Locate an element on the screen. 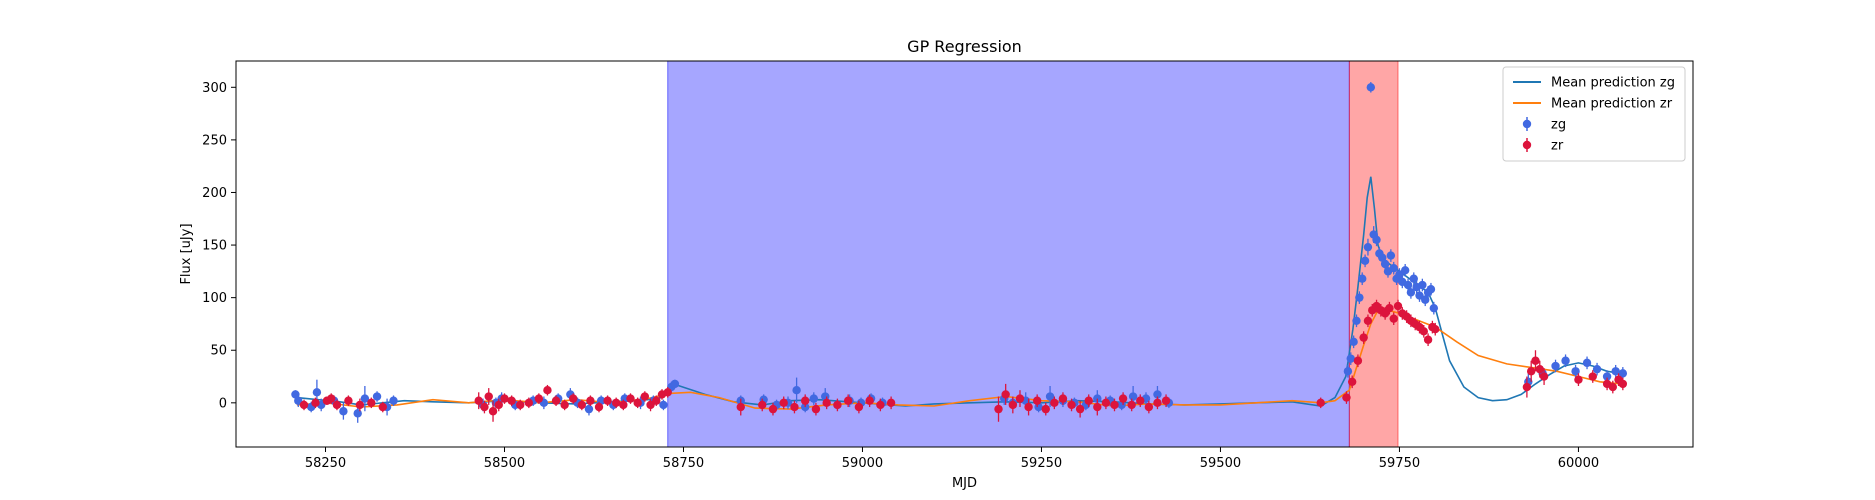 The image size is (1875, 500). chart-title: GP Regression is located at coordinates (964, 46).